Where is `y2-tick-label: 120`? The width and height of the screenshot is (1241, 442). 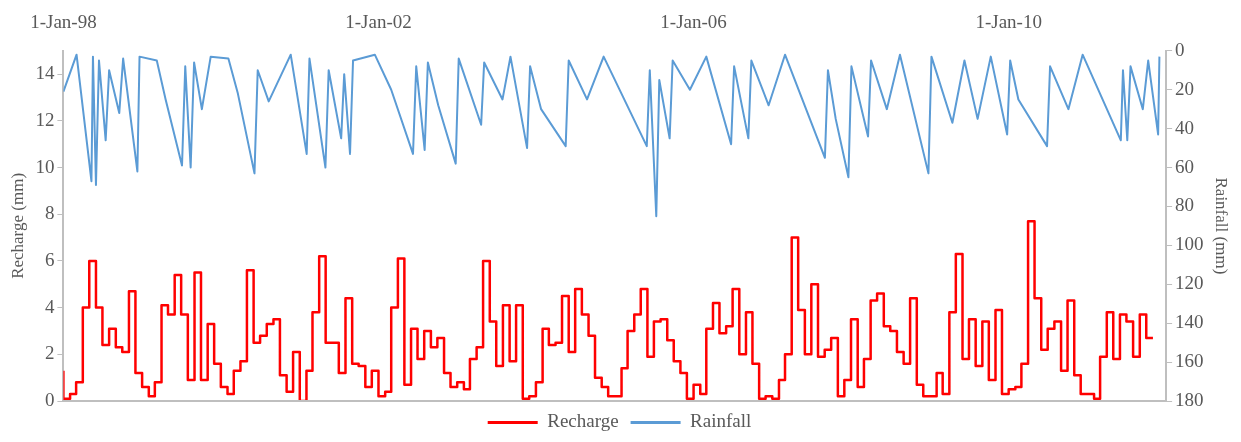 y2-tick-label: 120 is located at coordinates (1189, 283).